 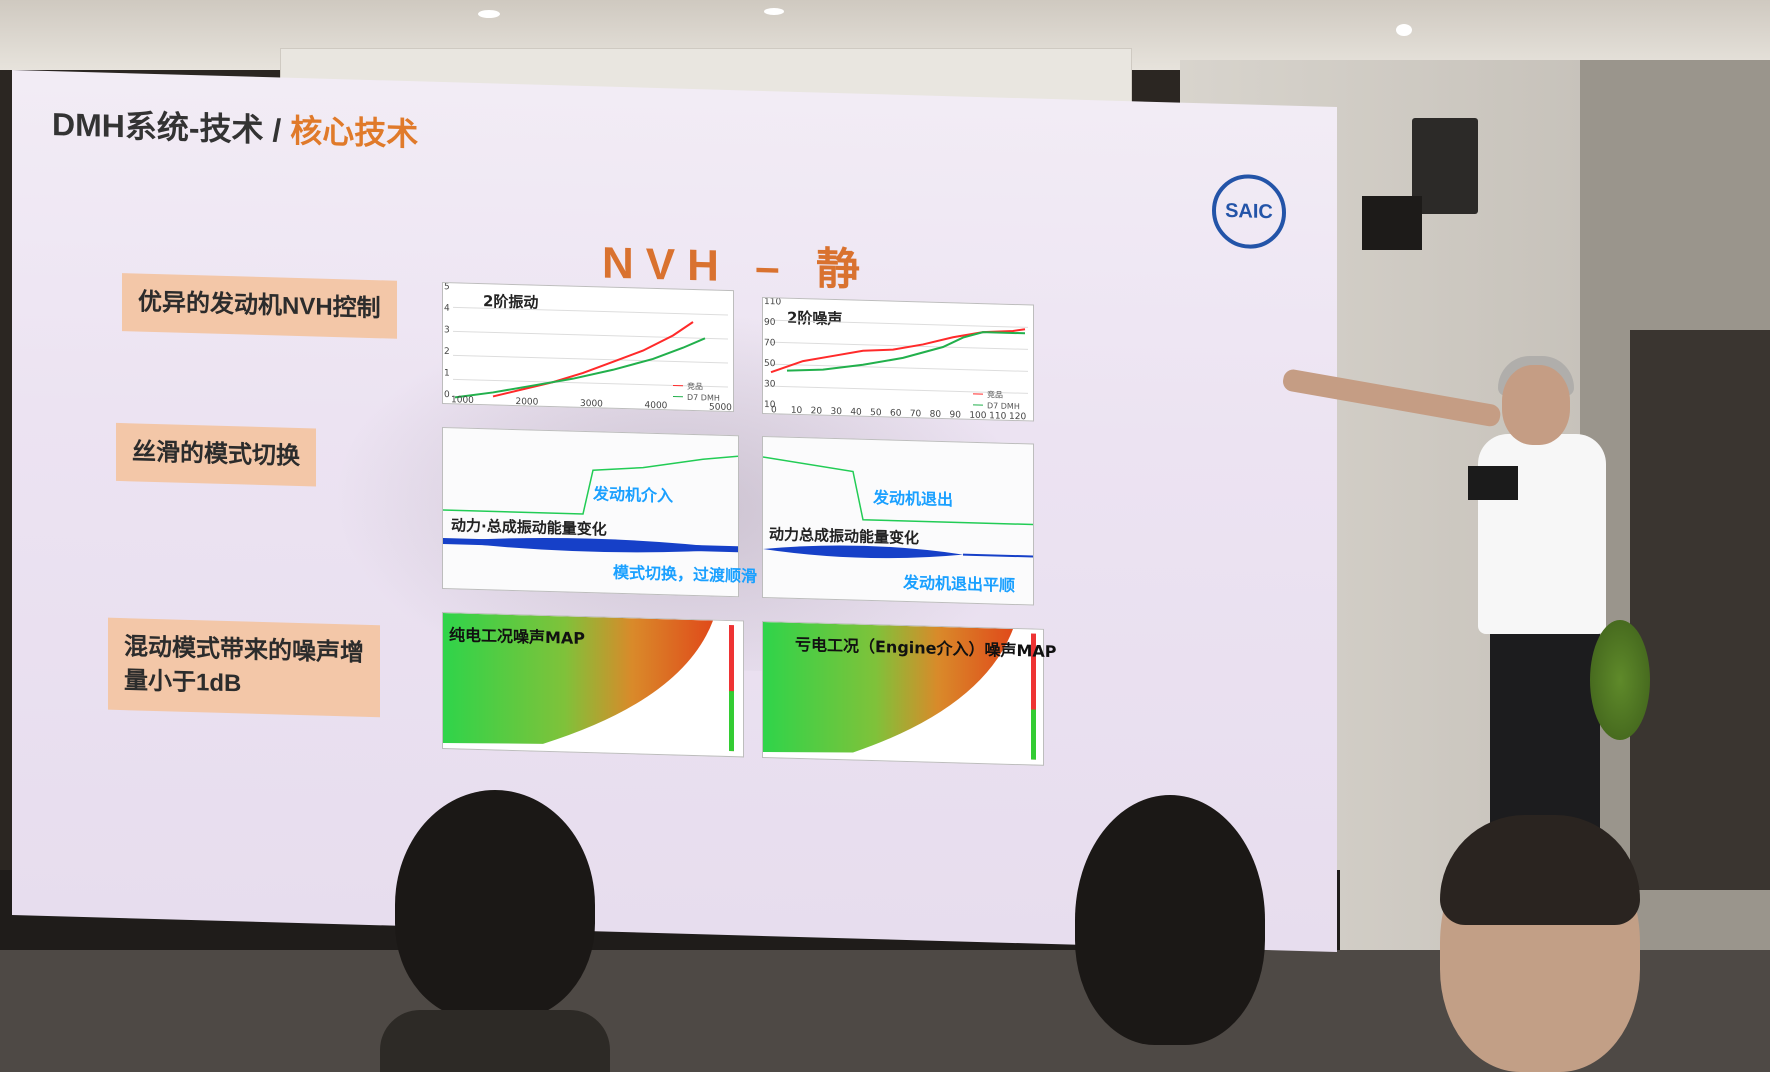 I want to click on presenter-shirt, so click(x=1542, y=534).